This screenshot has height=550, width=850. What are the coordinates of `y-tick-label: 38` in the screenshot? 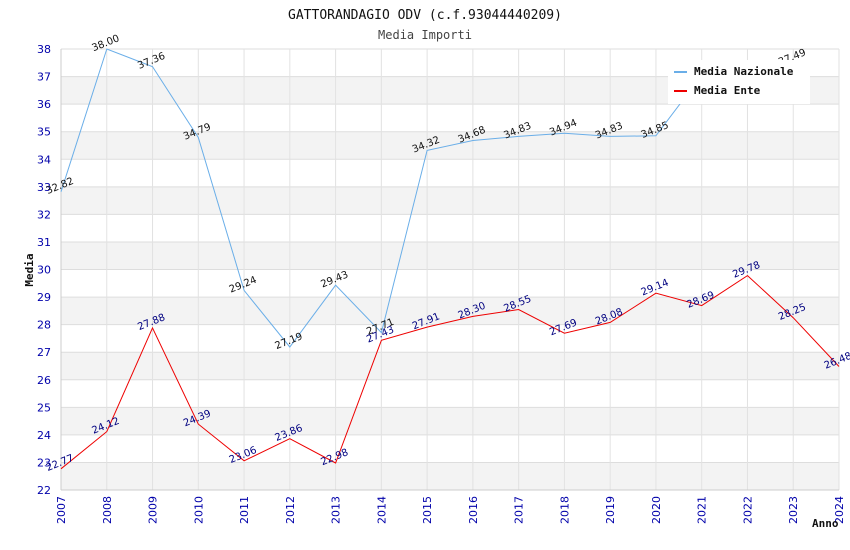 It's located at (44, 49).